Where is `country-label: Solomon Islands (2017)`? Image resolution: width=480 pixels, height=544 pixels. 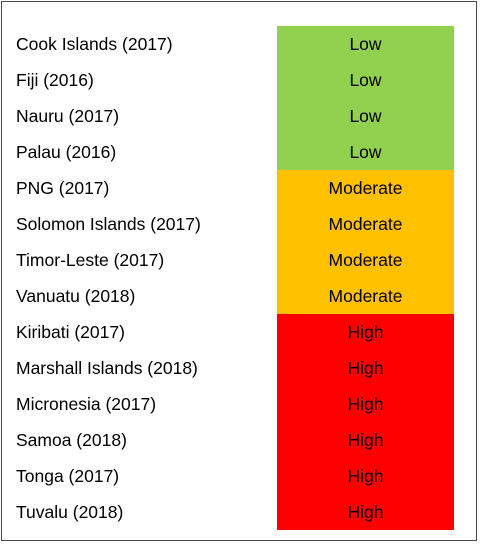 country-label: Solomon Islands (2017) is located at coordinates (108, 224).